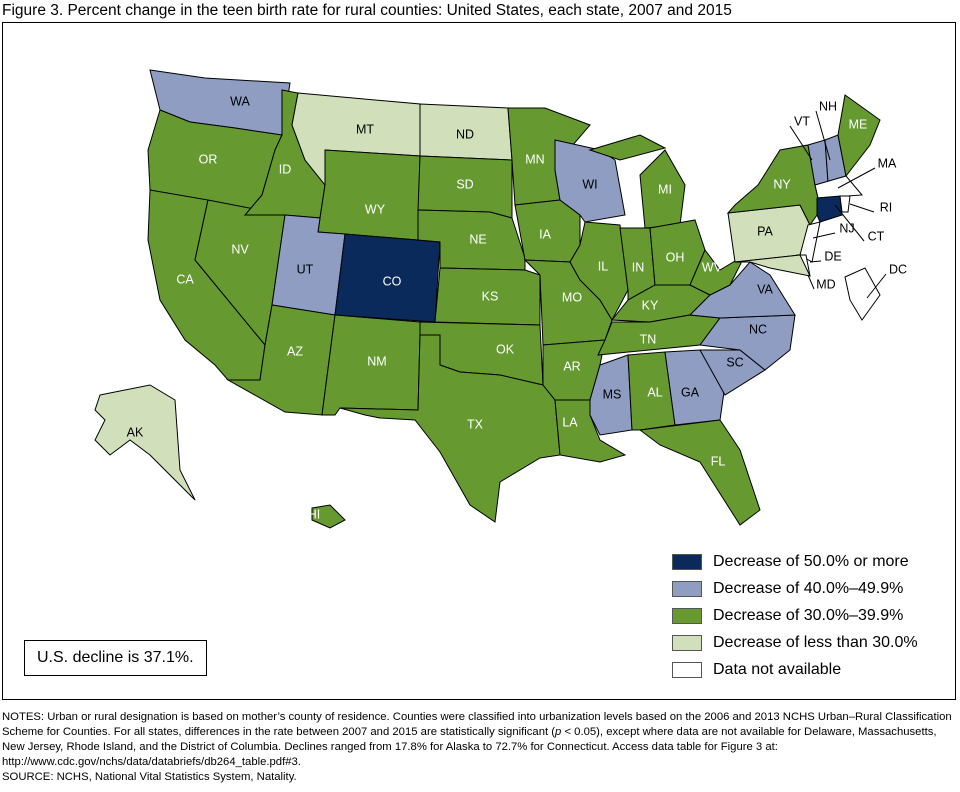 The image size is (960, 792). What do you see at coordinates (135, 432) in the screenshot?
I see `state-label: AK` at bounding box center [135, 432].